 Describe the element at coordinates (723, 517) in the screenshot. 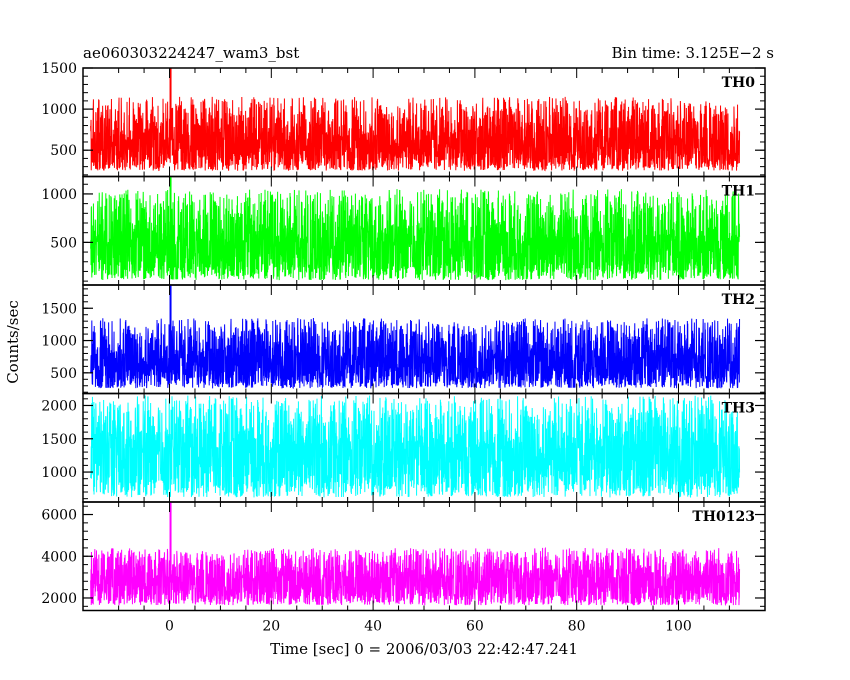

I see `panel-label: TH0123` at that location.